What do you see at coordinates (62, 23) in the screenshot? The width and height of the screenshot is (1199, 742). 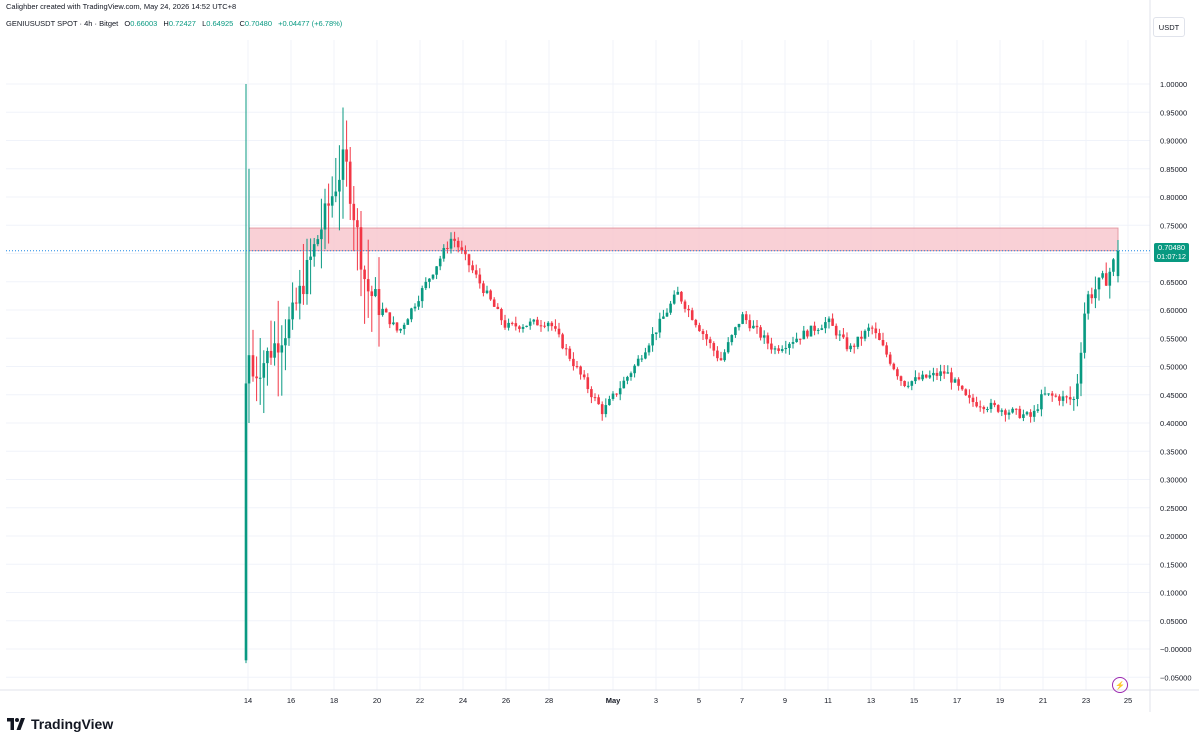 I see `symbol-label: GENIUSUSDT SPOT · 4h · Bitget` at bounding box center [62, 23].